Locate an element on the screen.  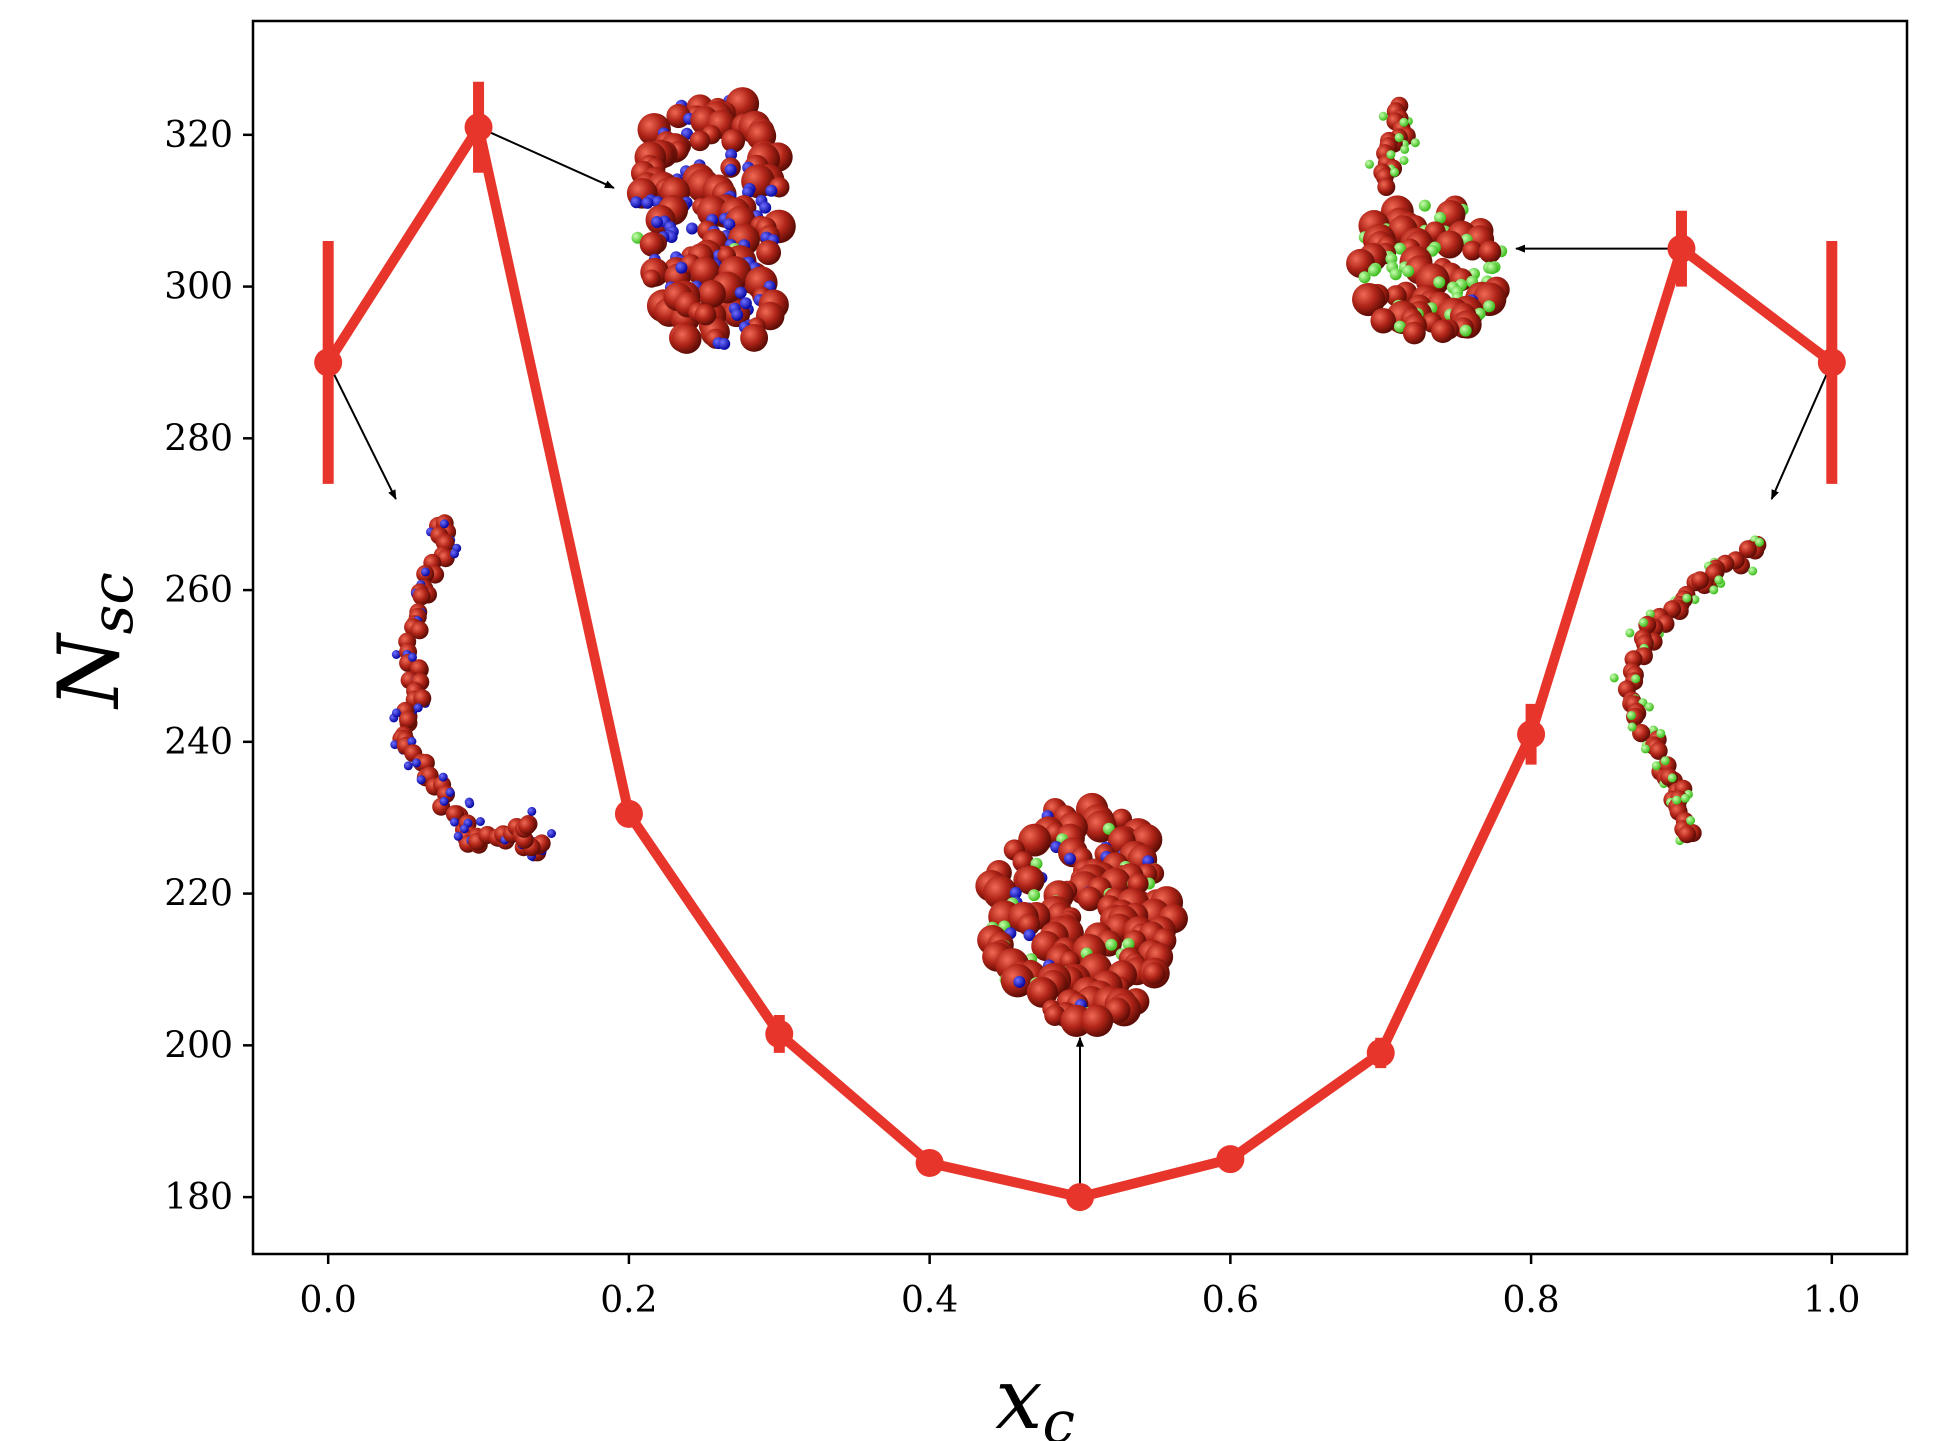
y-tick-label: 320 is located at coordinates (198, 135).